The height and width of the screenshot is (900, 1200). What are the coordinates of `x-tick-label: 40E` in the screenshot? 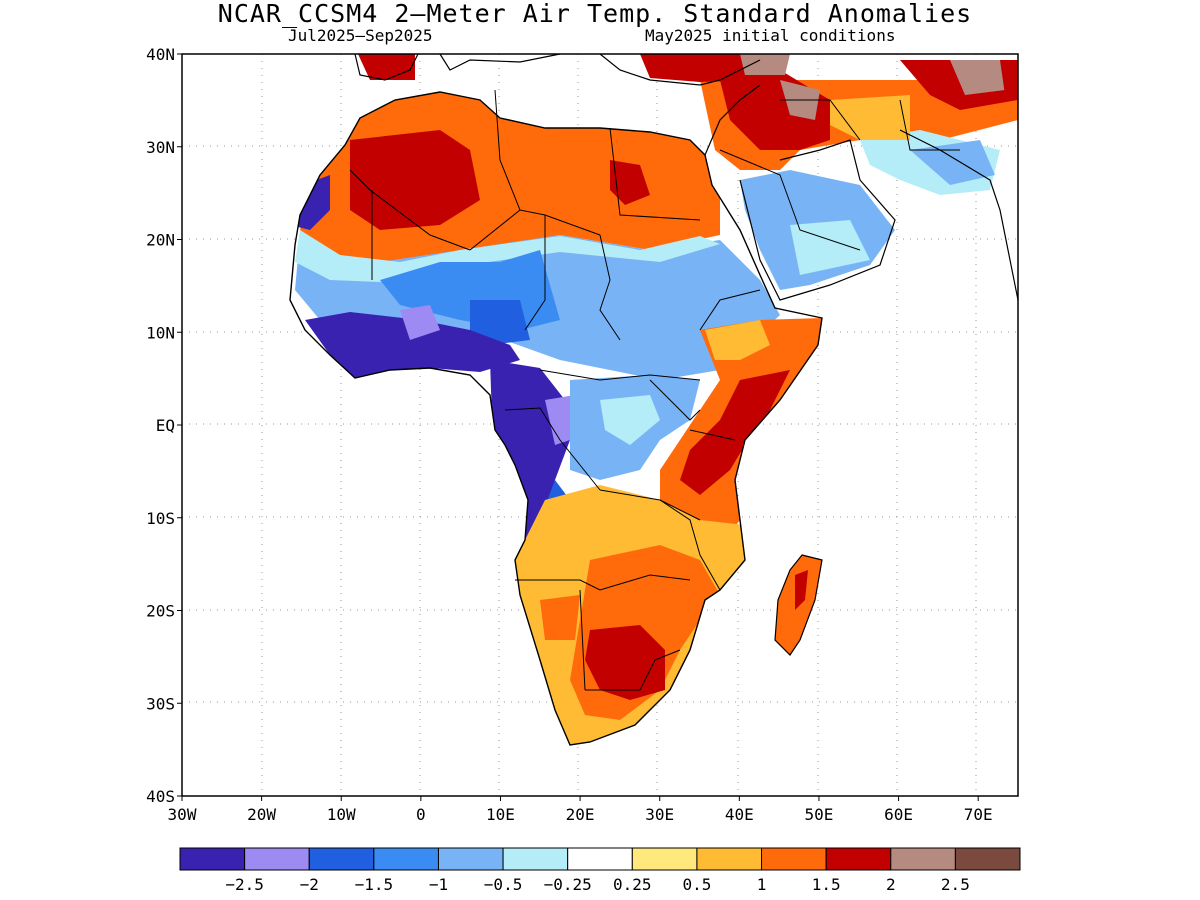 It's located at (739, 814).